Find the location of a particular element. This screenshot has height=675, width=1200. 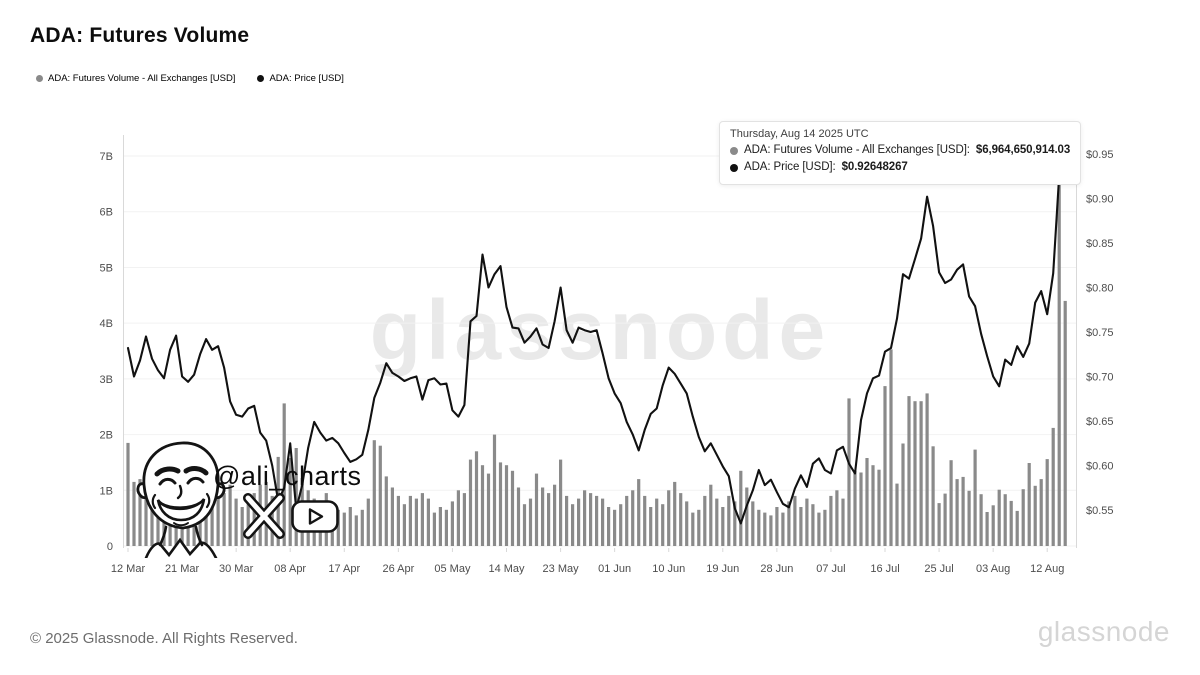

legend-item-price: ADA: Price [USD] is located at coordinates (300, 78).